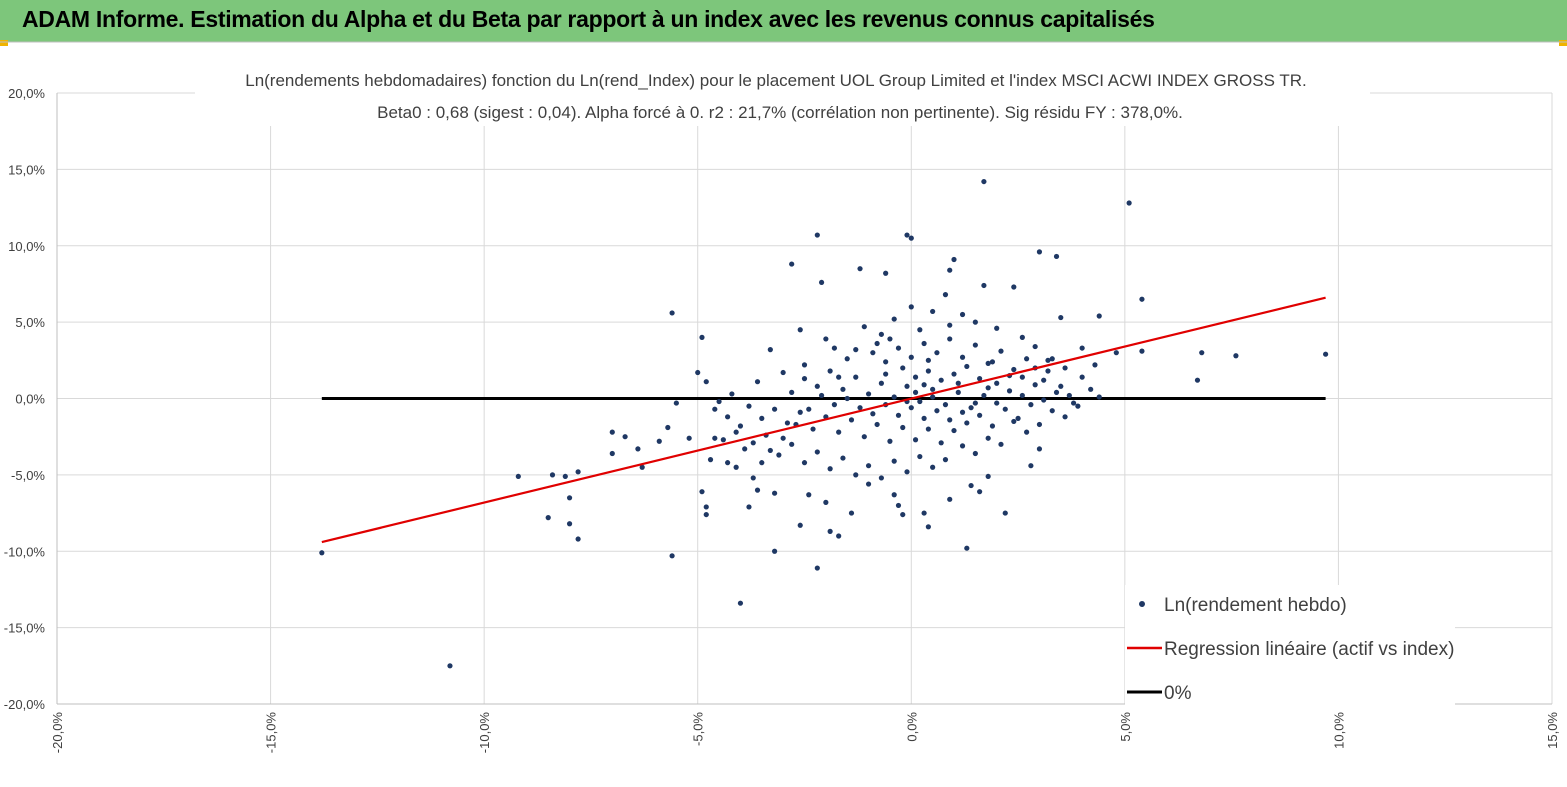 Image resolution: width=1567 pixels, height=787 pixels. What do you see at coordinates (30, 399) in the screenshot?
I see `y-tick-label: 0,0%` at bounding box center [30, 399].